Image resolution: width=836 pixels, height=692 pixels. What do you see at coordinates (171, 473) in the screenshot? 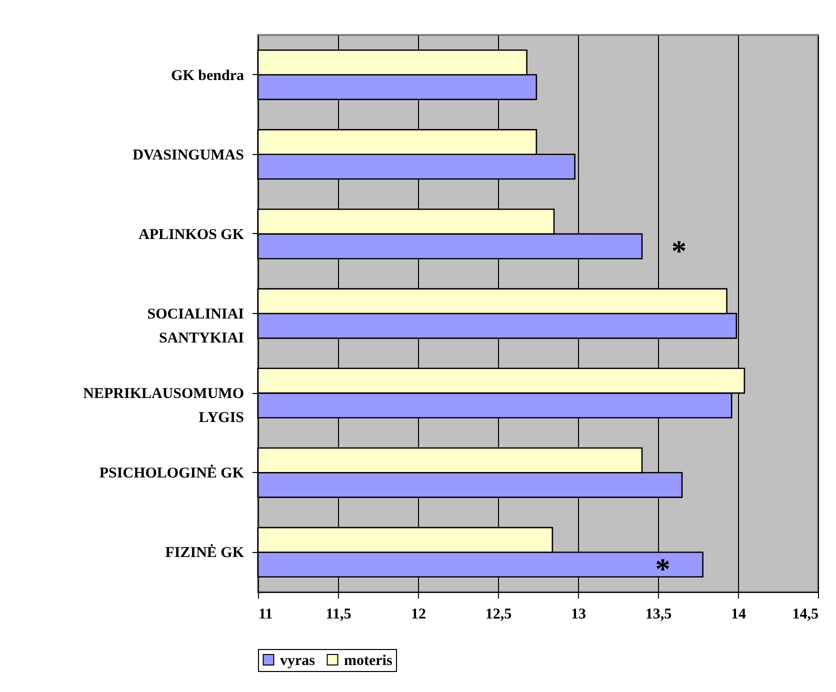
I see `y-tick-label: PSICHOLOGINĖ GK` at bounding box center [171, 473].